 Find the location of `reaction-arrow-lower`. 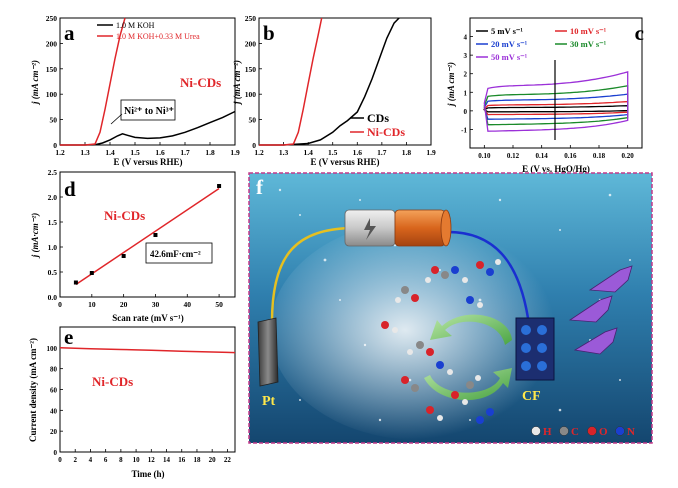

reaction-arrow-lower is located at coordinates (468, 384).